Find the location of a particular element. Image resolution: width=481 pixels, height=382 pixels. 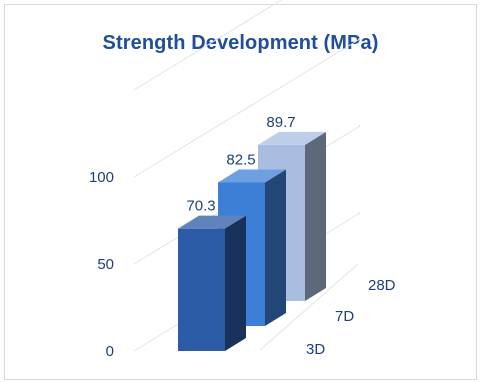

data-label-28D: 89.7 is located at coordinates (280, 122).